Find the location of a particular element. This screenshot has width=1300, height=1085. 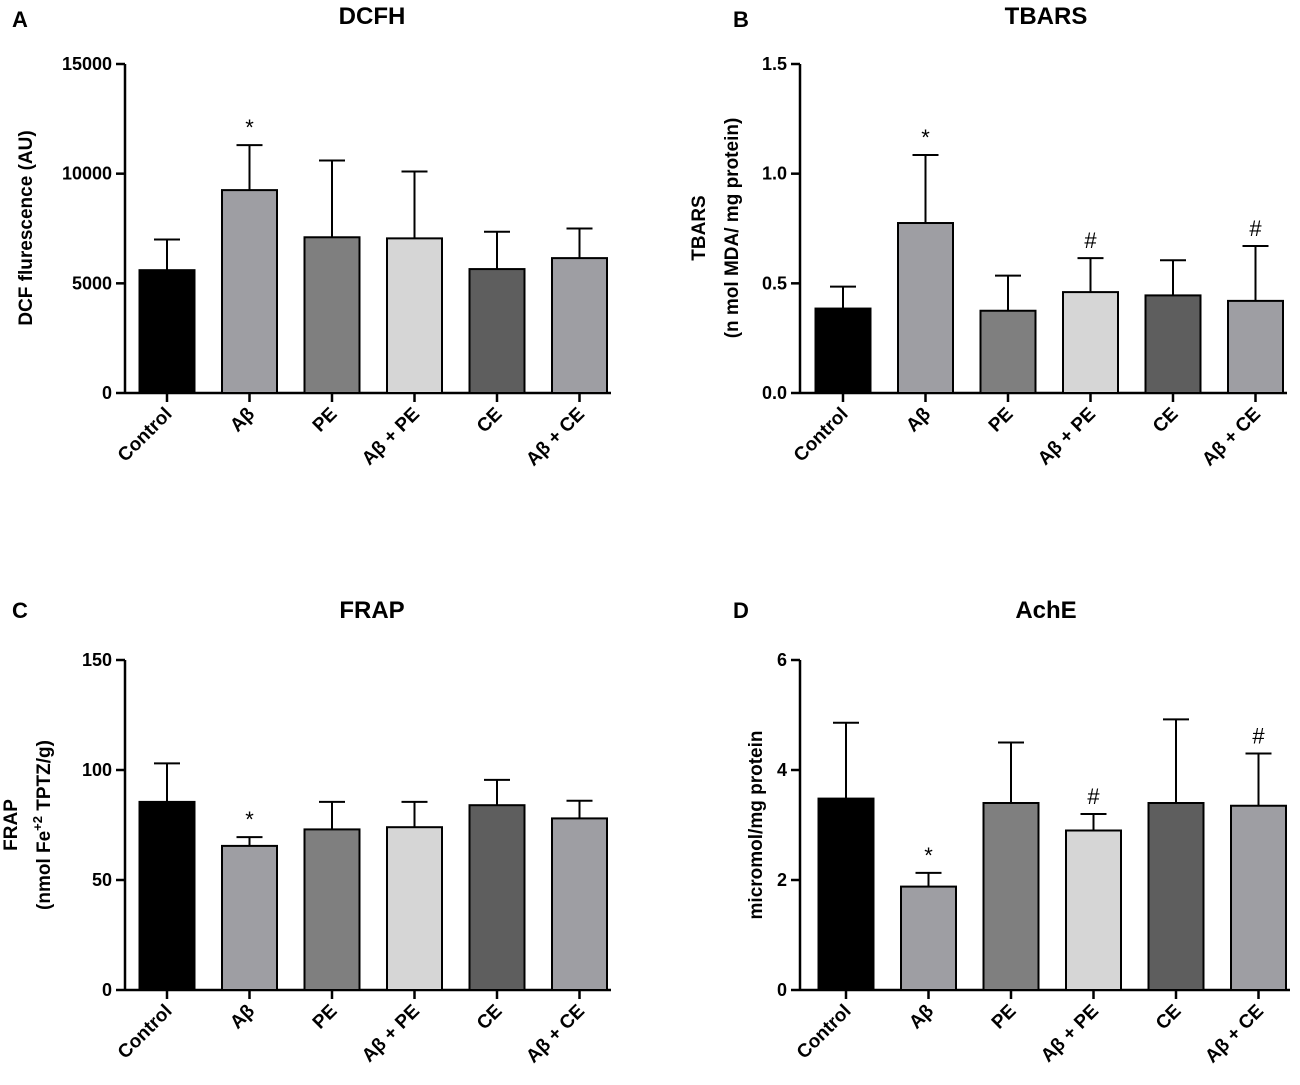

panel-letter: A is located at coordinates (20, 19).